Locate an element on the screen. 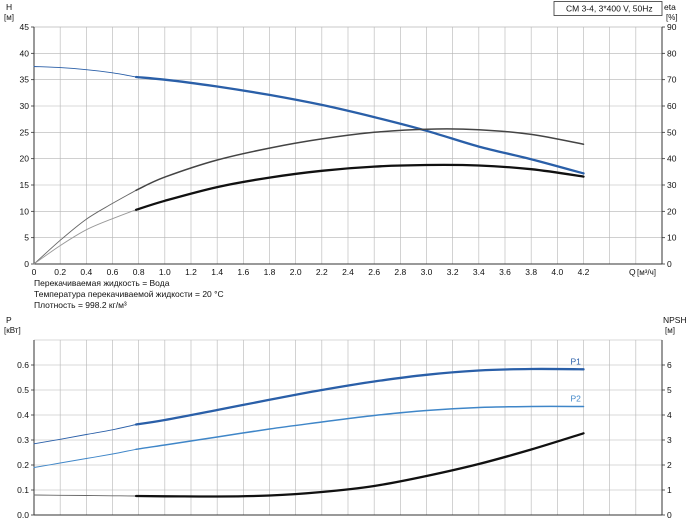 This screenshot has width=700, height=530. y-left-tick-label: 30 is located at coordinates (25, 106).